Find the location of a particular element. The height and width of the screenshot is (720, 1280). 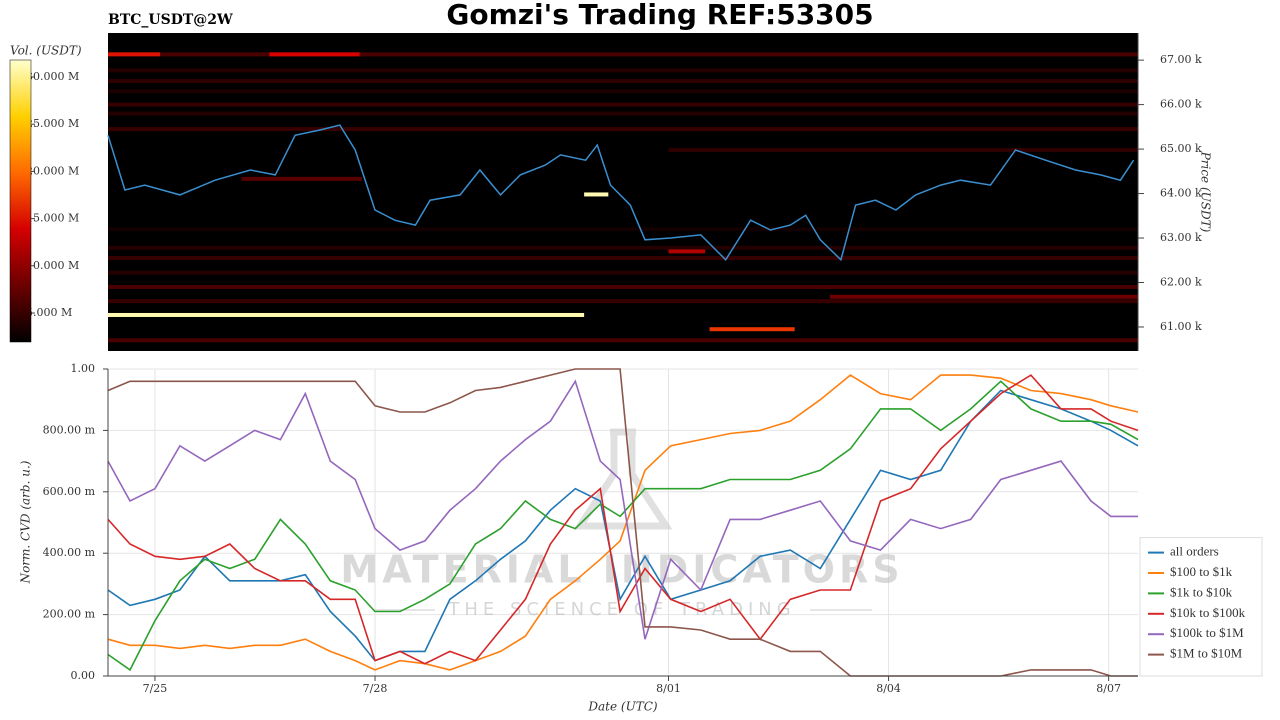

legend-label: $1M to $10M is located at coordinates (1206, 653).